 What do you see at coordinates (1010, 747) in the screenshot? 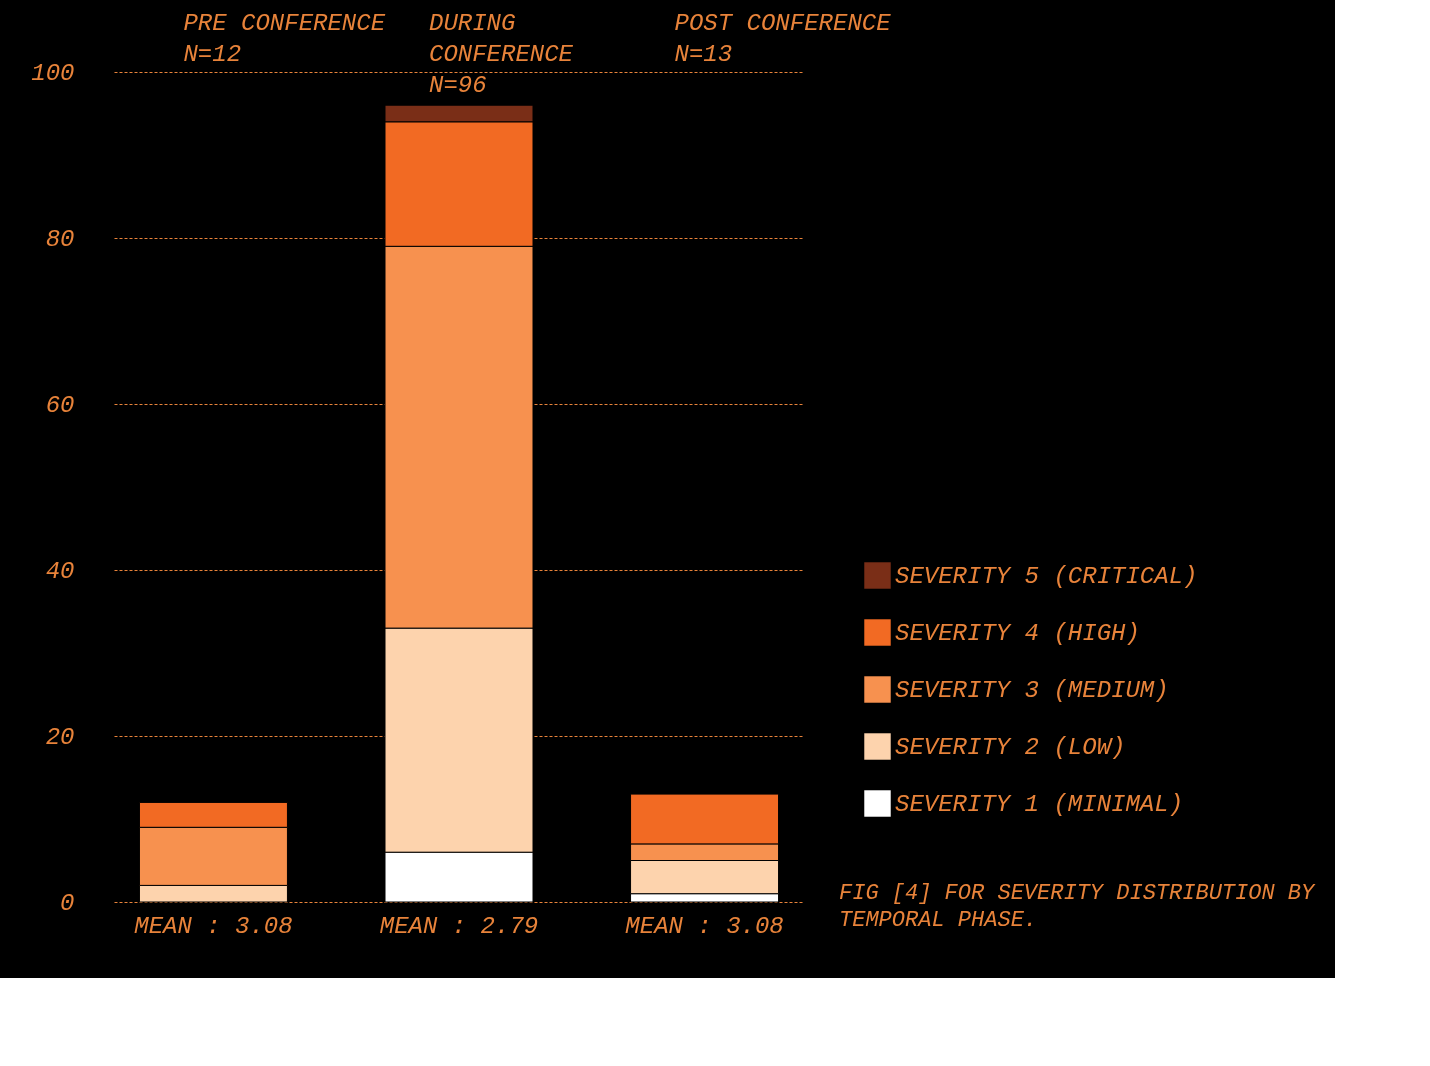
I see `legend-label: SEVERITY 2 (LOW)` at bounding box center [1010, 747].